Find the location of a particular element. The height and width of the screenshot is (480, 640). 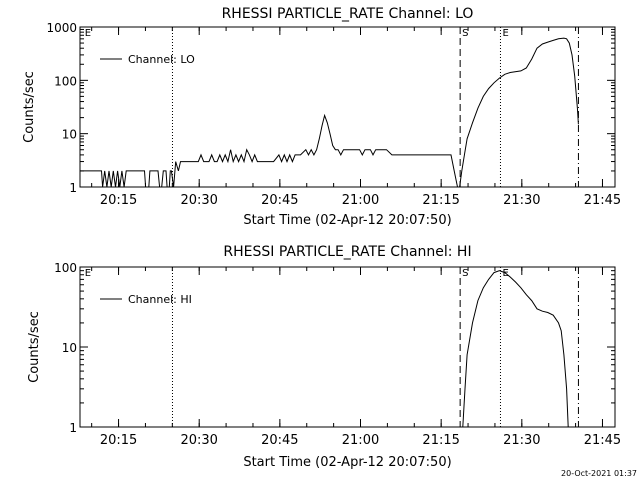

legend-label: Channel: LO is located at coordinates (161, 59).